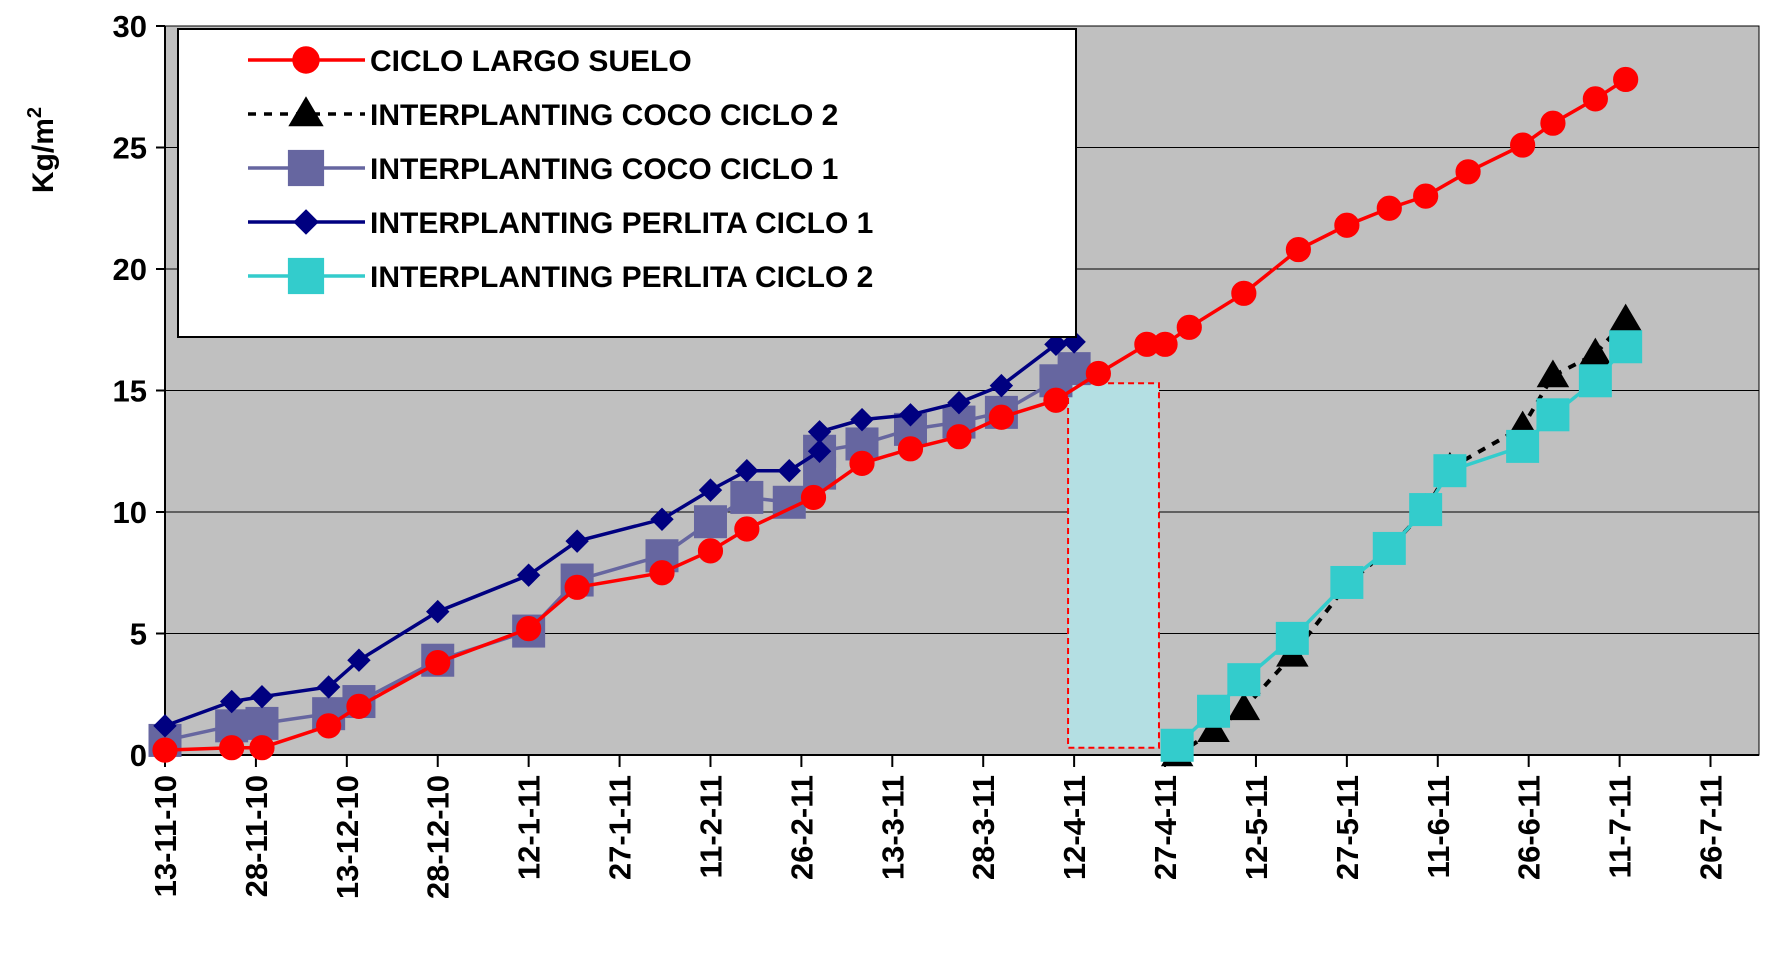 This screenshot has width=1789, height=953. Describe the element at coordinates (130, 148) in the screenshot. I see `y-tick-label: 25` at that location.